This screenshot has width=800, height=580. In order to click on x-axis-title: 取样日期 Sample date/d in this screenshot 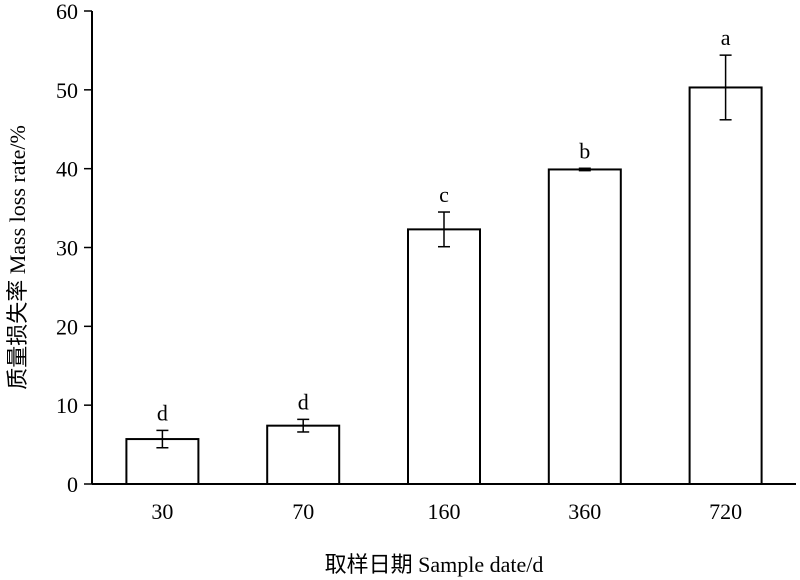, I will do `click(434, 564)`.